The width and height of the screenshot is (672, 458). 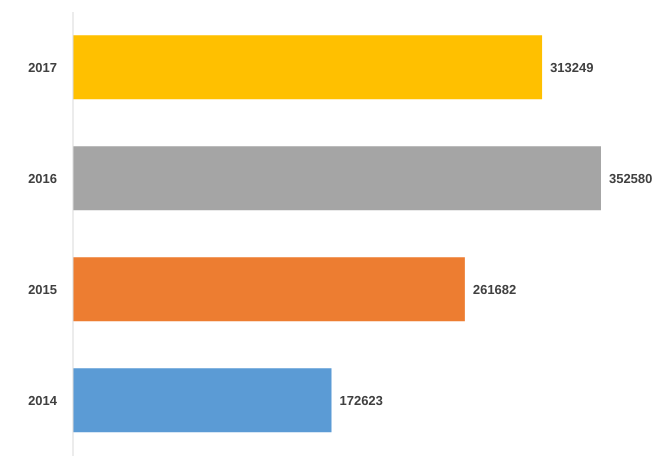 I want to click on data-label: 172623, so click(x=361, y=400).